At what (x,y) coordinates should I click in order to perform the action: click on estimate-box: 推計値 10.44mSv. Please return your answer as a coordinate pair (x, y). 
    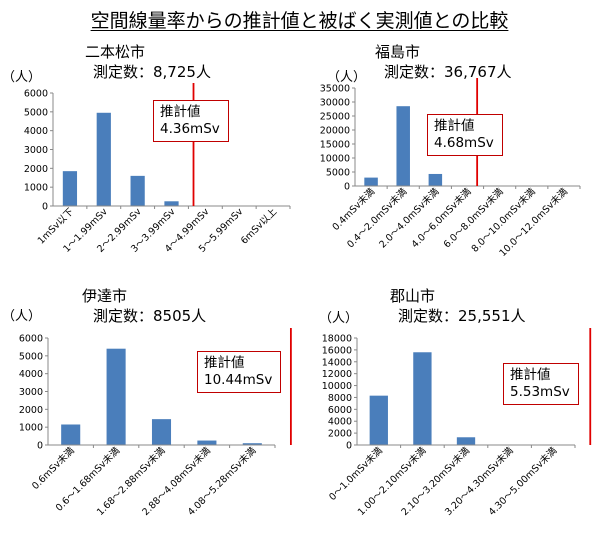
    Looking at the image, I should click on (239, 372).